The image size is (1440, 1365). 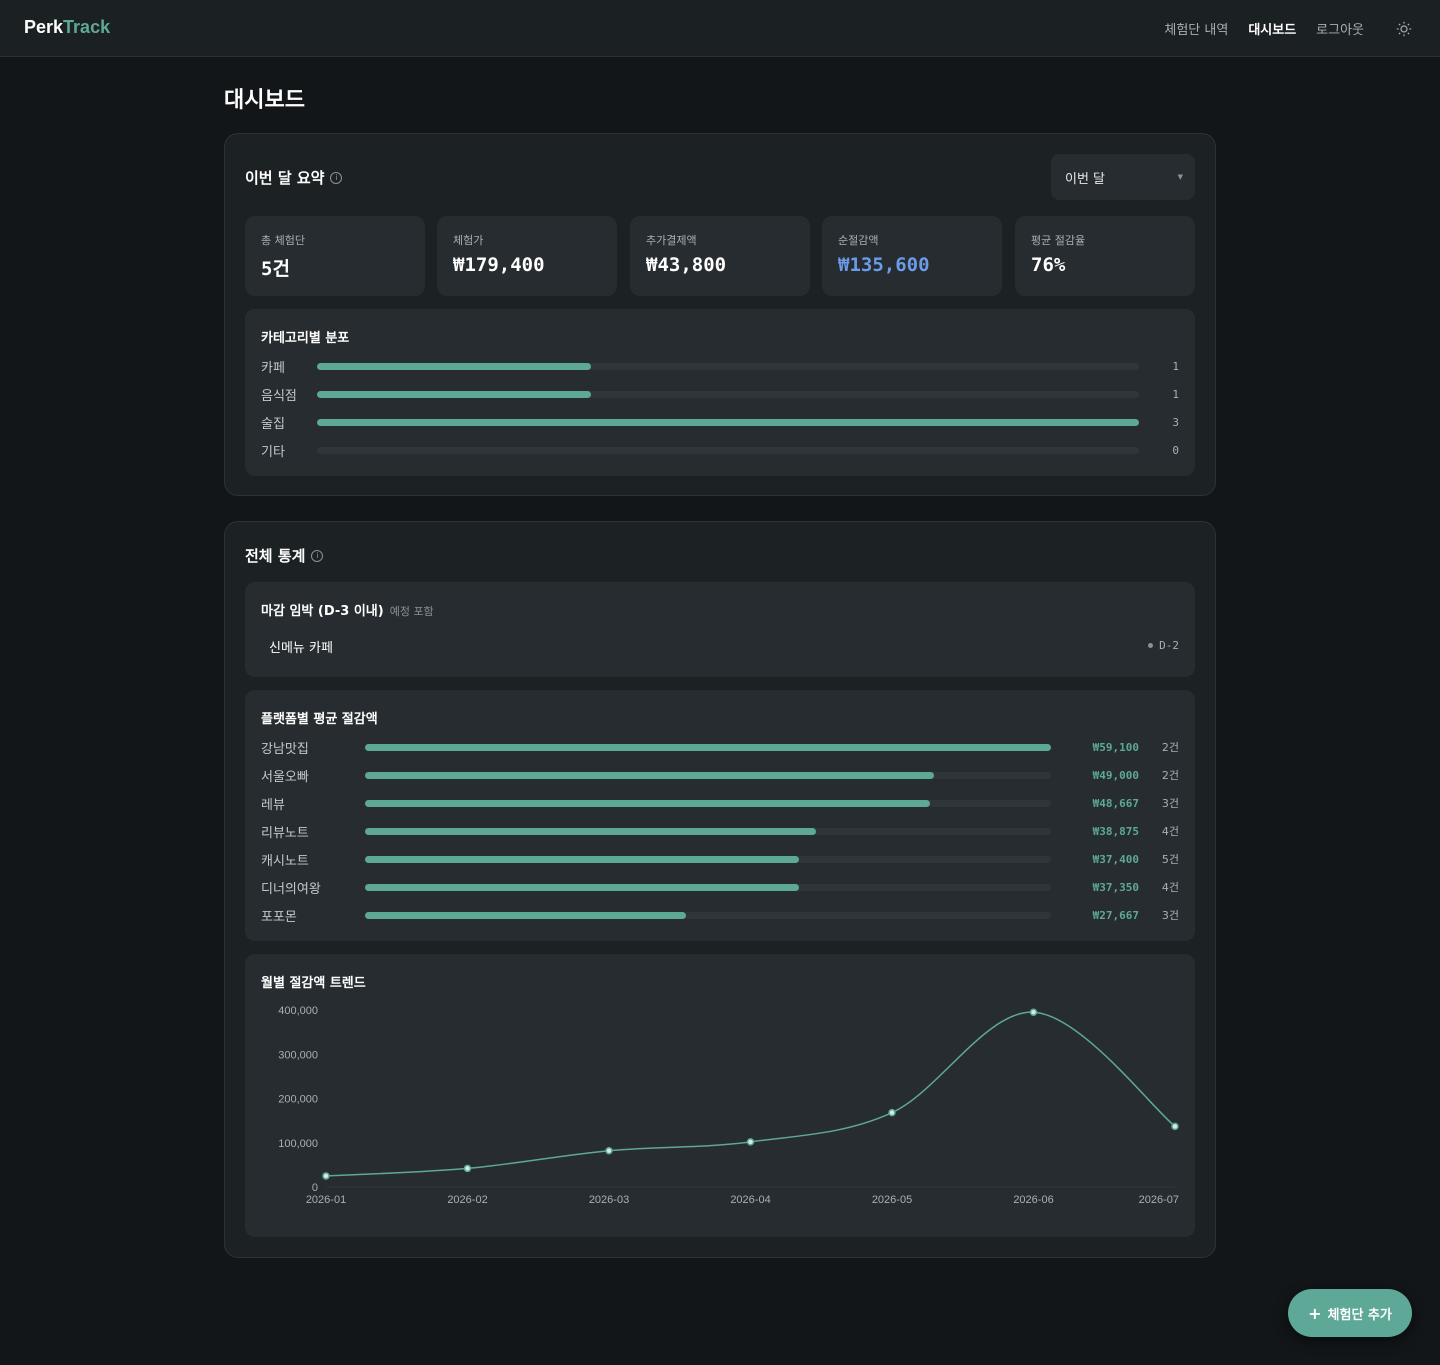 I want to click on stat-net-savings: 순절감액 ₩135,600, so click(x=912, y=256).